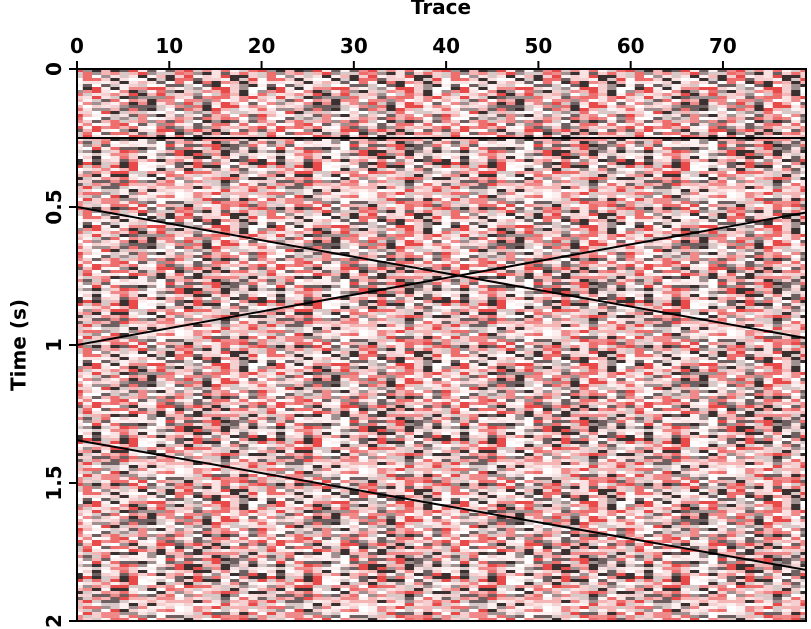 The width and height of the screenshot is (811, 629). I want to click on x-tick-label: 50, so click(538, 46).